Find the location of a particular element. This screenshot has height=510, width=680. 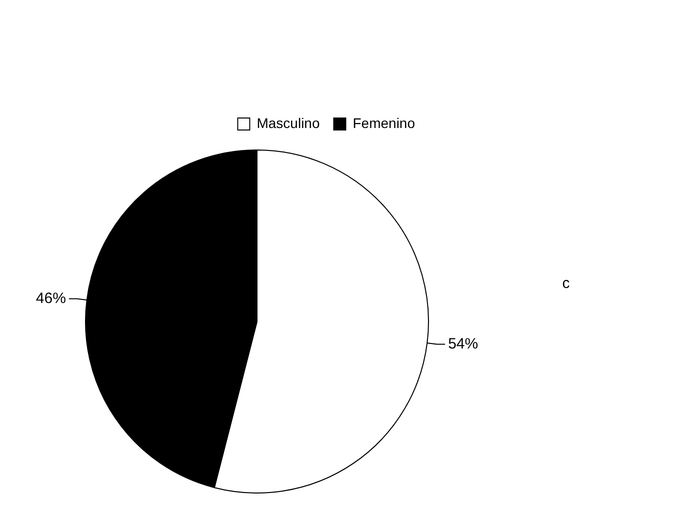

data-label: 54% is located at coordinates (463, 343).